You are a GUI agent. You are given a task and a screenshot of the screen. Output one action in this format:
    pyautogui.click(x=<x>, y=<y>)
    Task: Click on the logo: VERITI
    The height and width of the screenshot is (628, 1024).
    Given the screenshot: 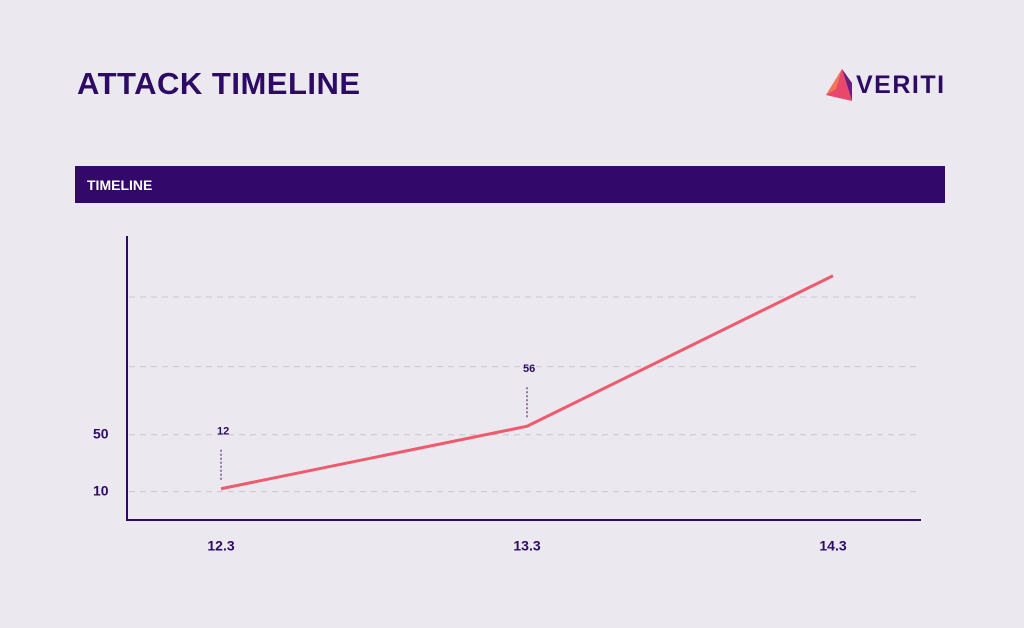 What is the action you would take?
    pyautogui.click(x=886, y=85)
    